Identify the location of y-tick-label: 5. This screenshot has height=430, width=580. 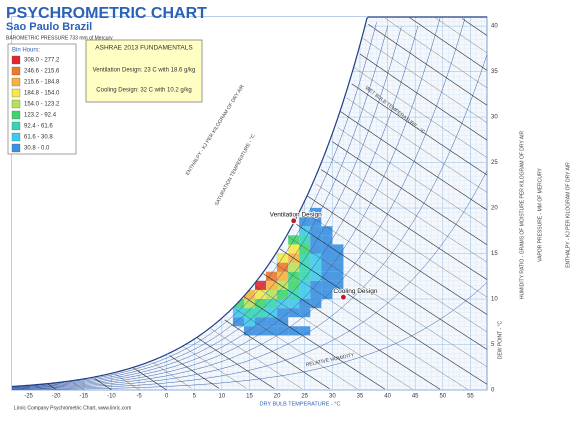
(493, 345).